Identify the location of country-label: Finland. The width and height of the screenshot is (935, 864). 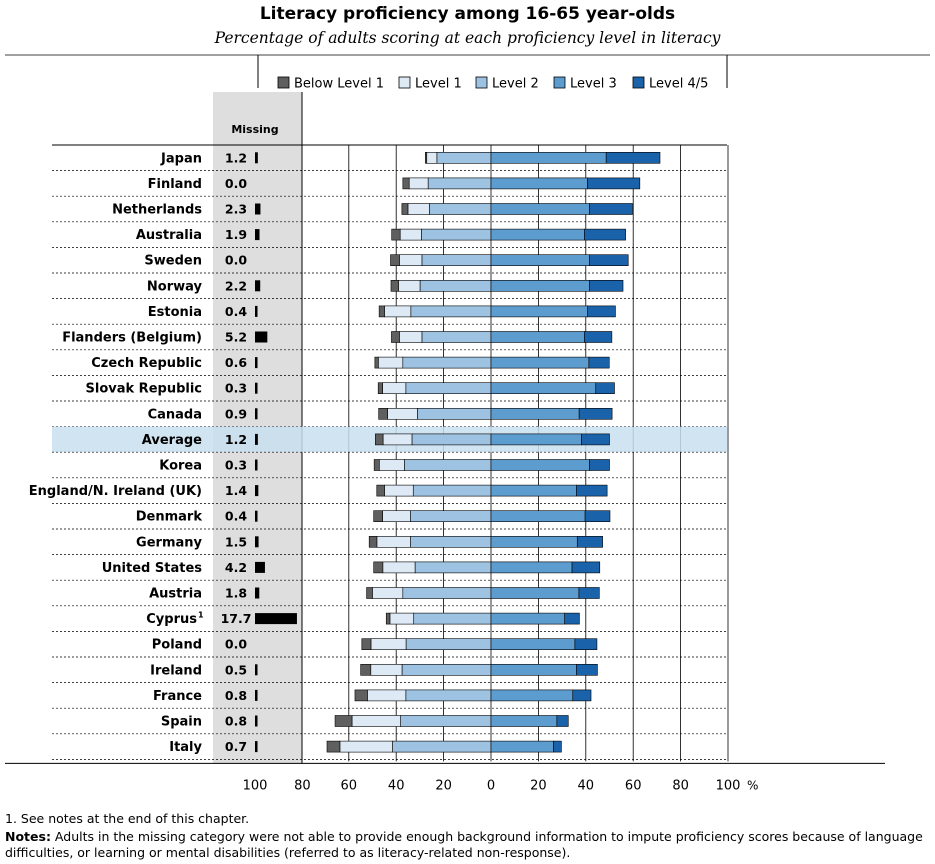
(175, 184).